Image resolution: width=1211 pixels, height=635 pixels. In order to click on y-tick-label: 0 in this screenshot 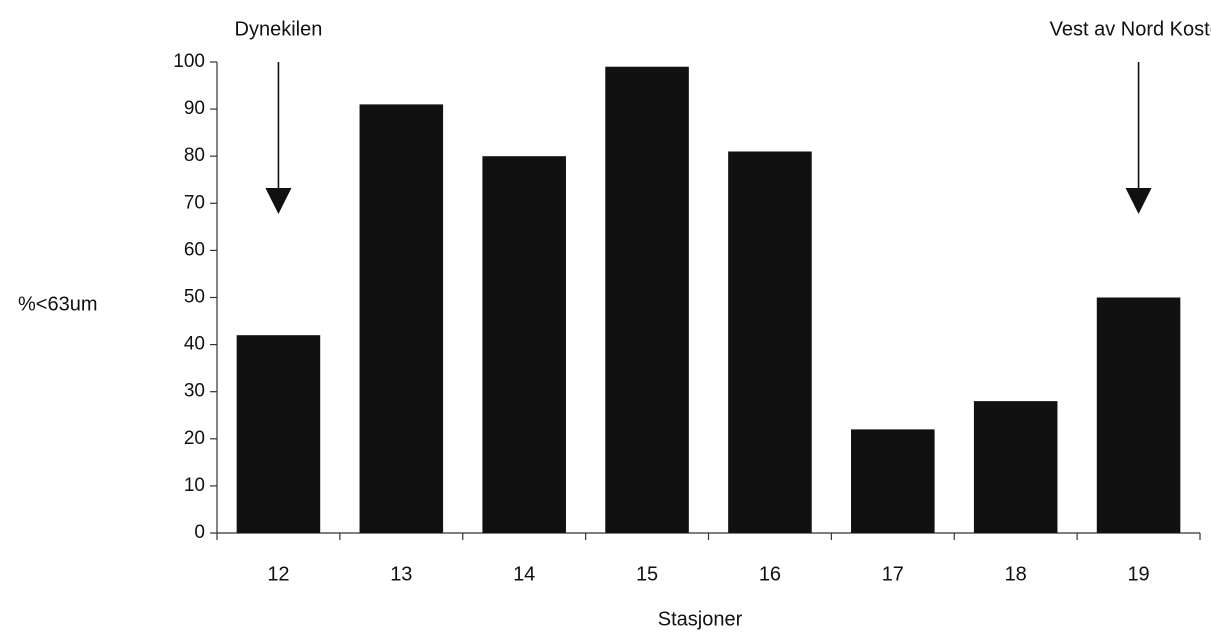, I will do `click(199, 532)`.